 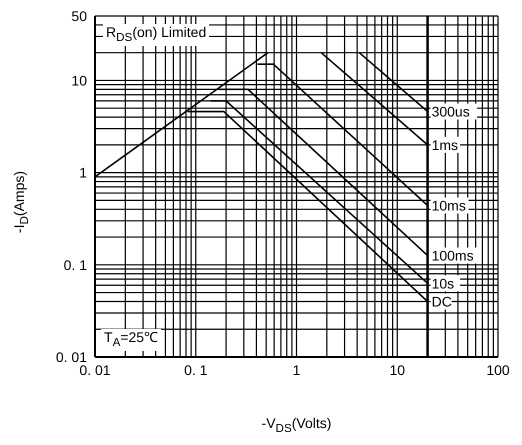 What do you see at coordinates (449, 205) in the screenshot?
I see `series-label: 10ms` at bounding box center [449, 205].